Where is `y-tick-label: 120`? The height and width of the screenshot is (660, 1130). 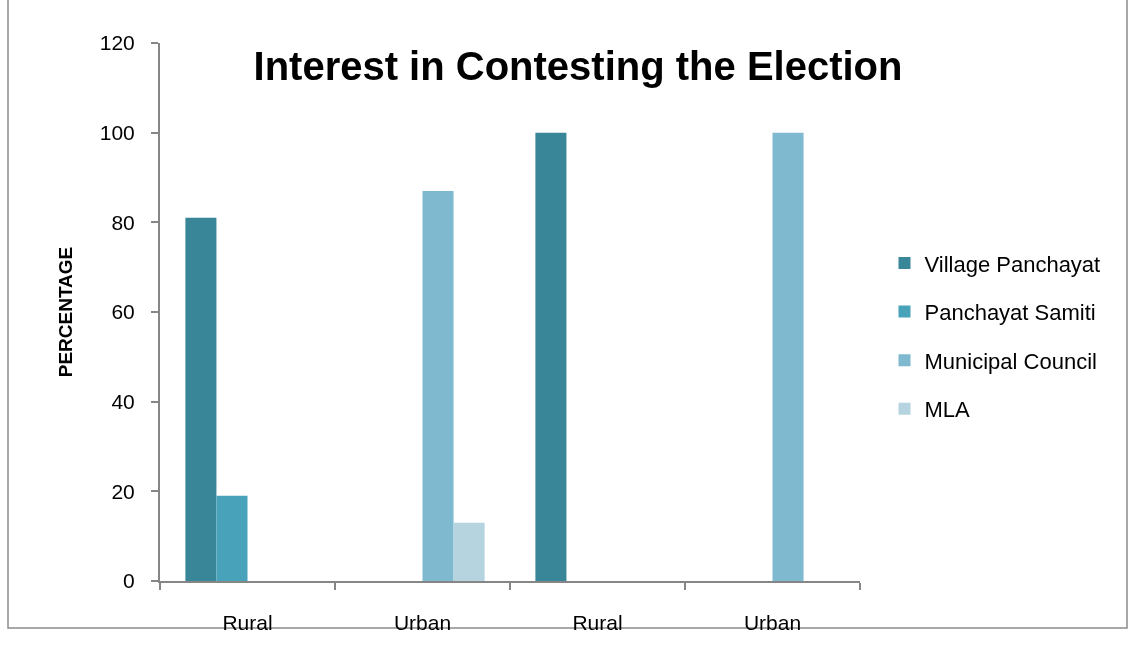
y-tick-label: 120 is located at coordinates (117, 43).